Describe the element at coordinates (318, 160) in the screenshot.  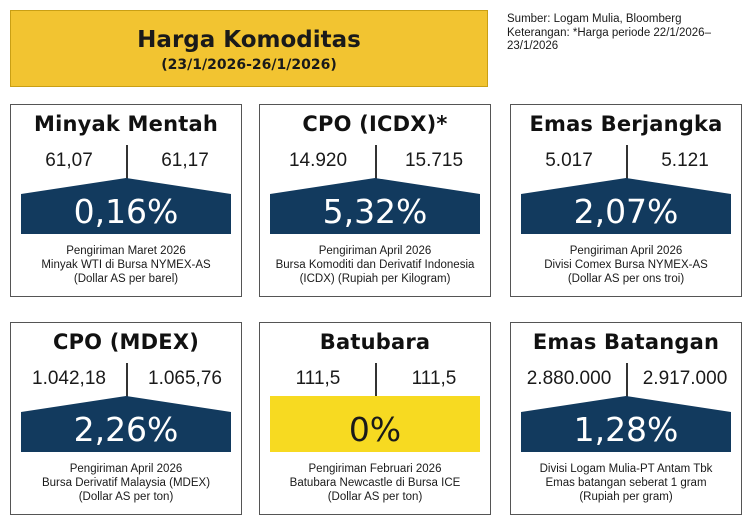
I see `previous-price: 14.920` at that location.